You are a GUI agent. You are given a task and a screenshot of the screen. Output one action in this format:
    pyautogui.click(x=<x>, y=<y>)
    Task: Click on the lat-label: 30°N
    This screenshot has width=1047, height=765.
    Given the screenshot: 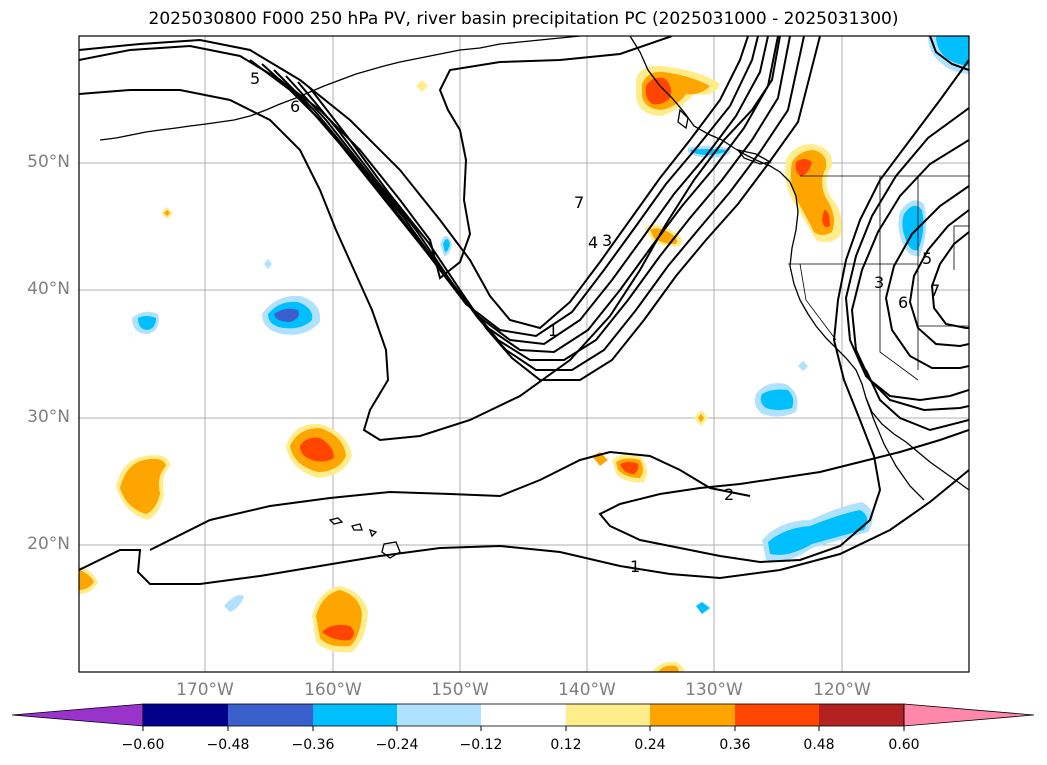 What is the action you would take?
    pyautogui.click(x=48, y=417)
    